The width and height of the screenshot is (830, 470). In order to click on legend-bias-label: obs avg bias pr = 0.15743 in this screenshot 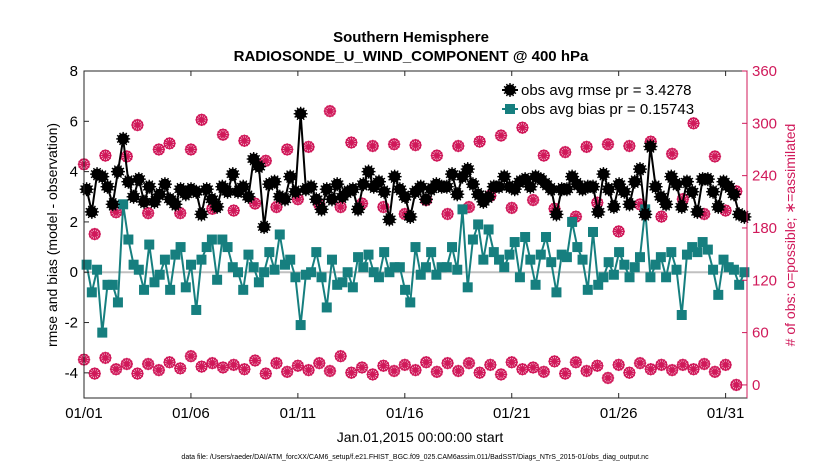, I will do `click(607, 109)`.